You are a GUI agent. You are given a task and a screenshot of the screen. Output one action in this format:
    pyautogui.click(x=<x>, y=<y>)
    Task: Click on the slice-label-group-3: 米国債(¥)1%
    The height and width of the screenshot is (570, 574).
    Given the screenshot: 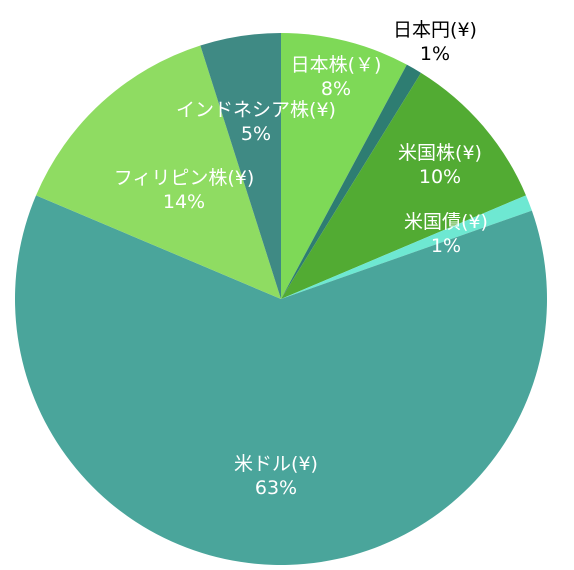 What is the action you would take?
    pyautogui.click(x=446, y=234)
    